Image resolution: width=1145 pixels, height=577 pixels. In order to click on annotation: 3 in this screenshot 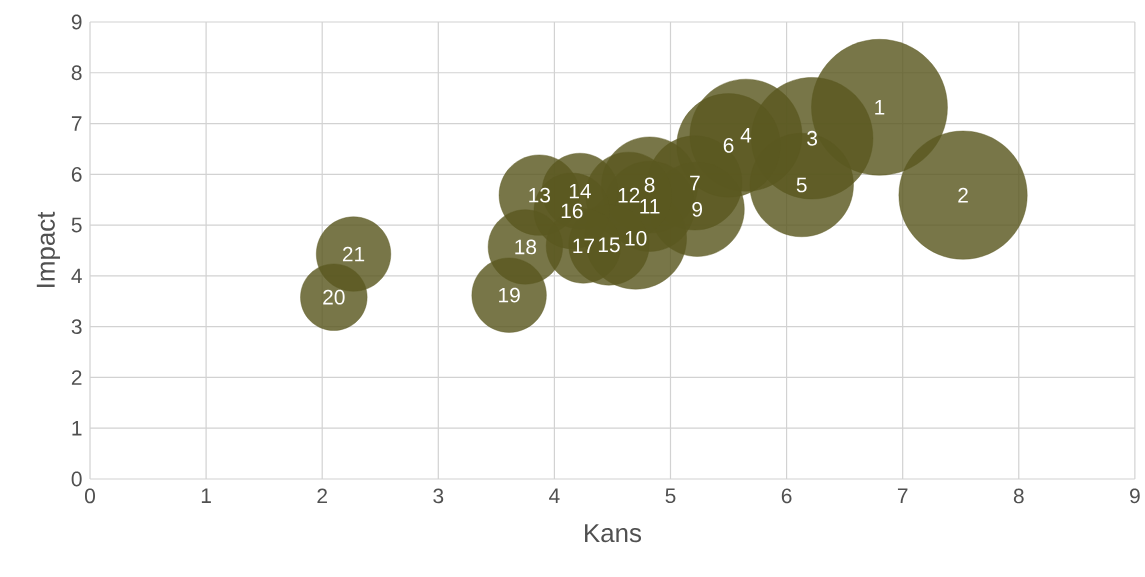, I will do `click(812, 138)`.